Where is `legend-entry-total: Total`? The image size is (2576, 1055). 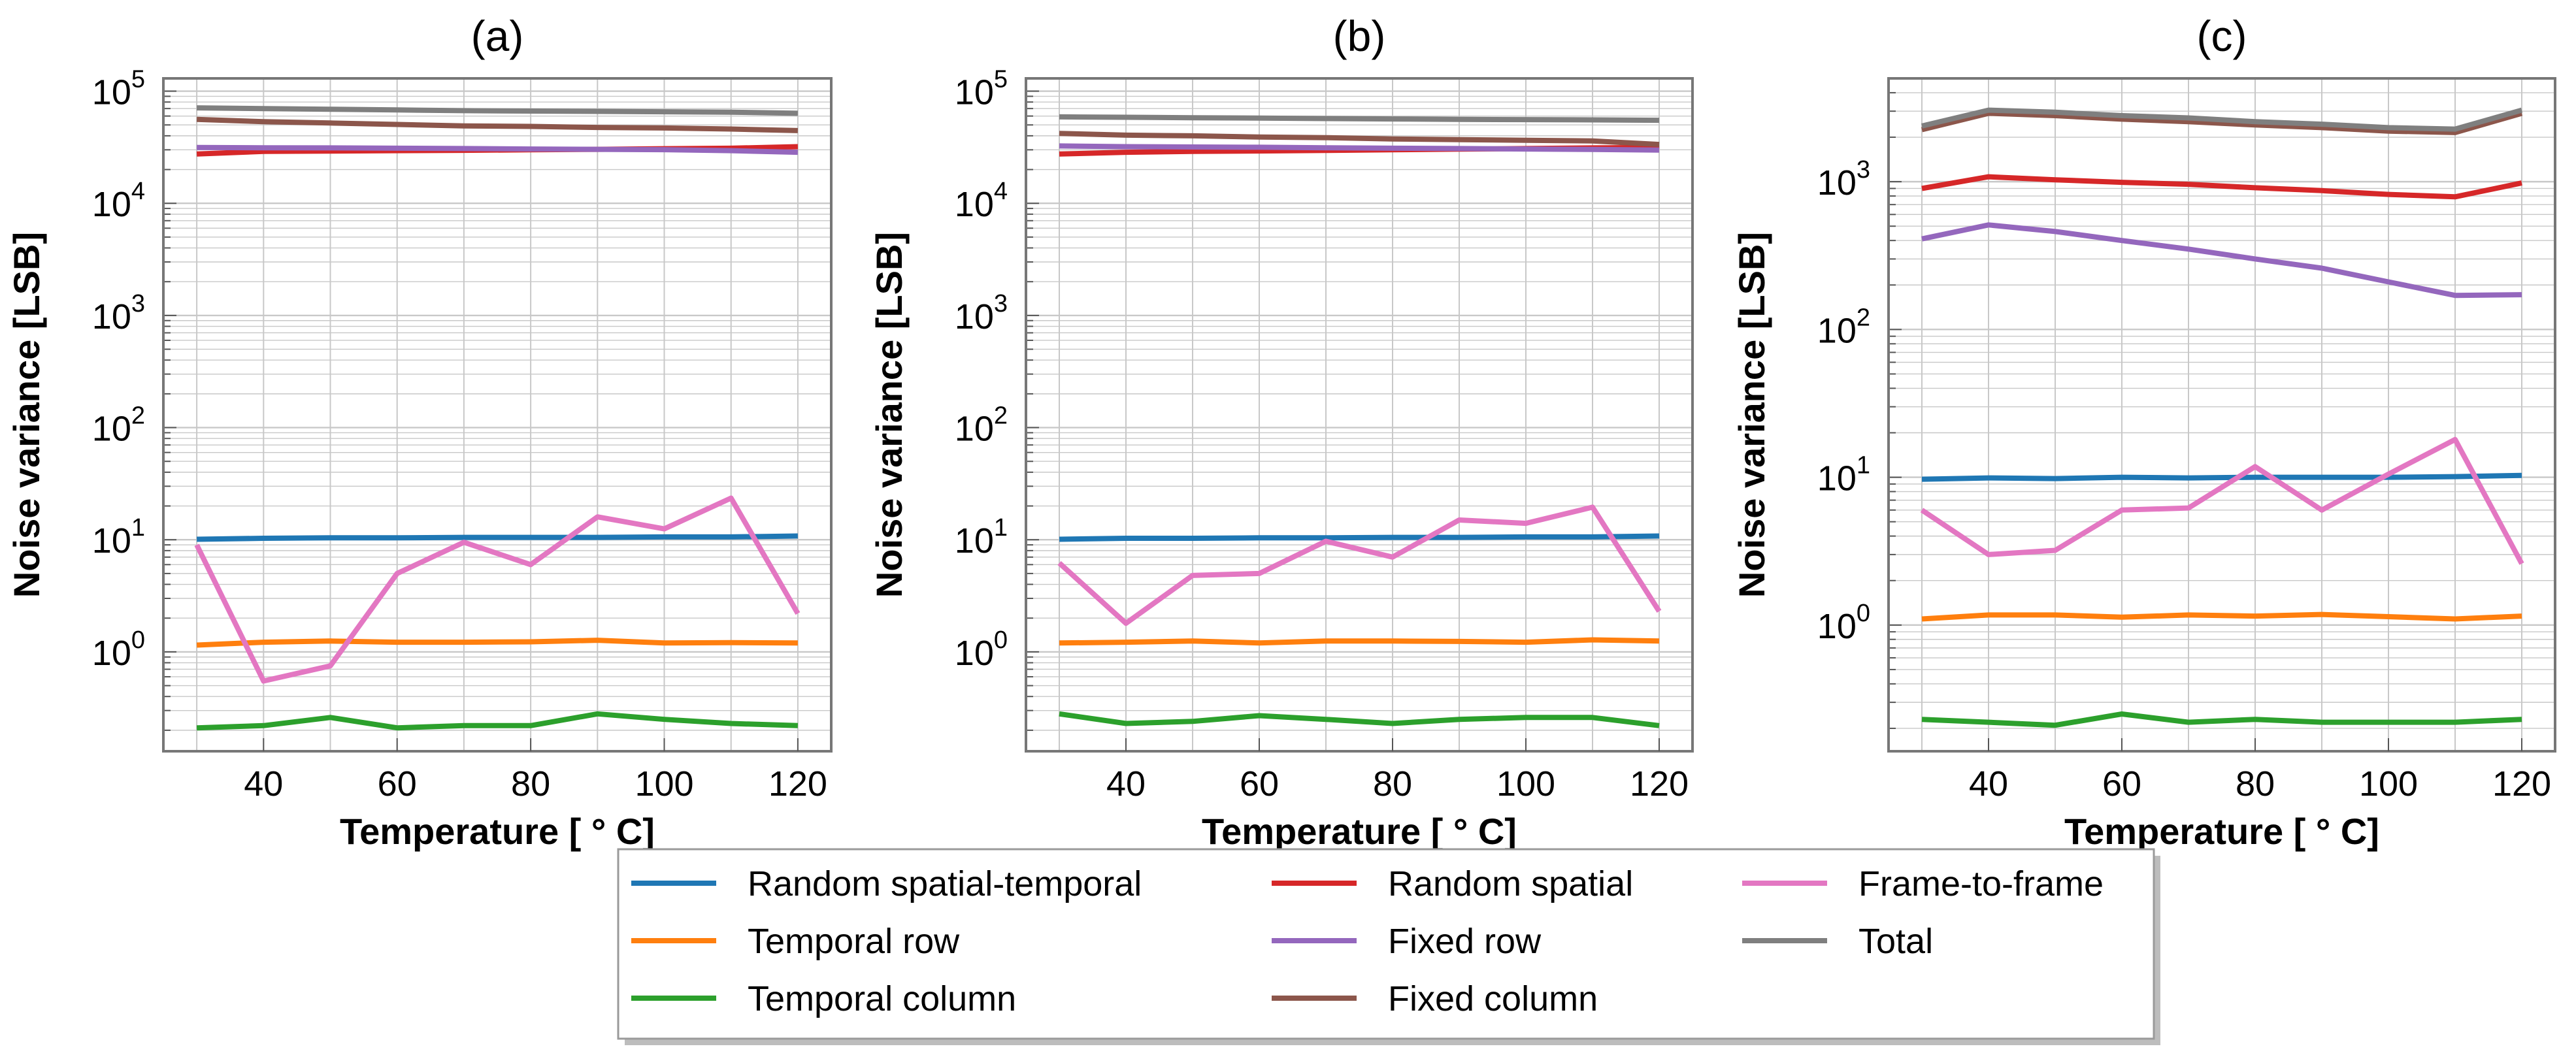
legend-entry-total: Total is located at coordinates (1837, 941).